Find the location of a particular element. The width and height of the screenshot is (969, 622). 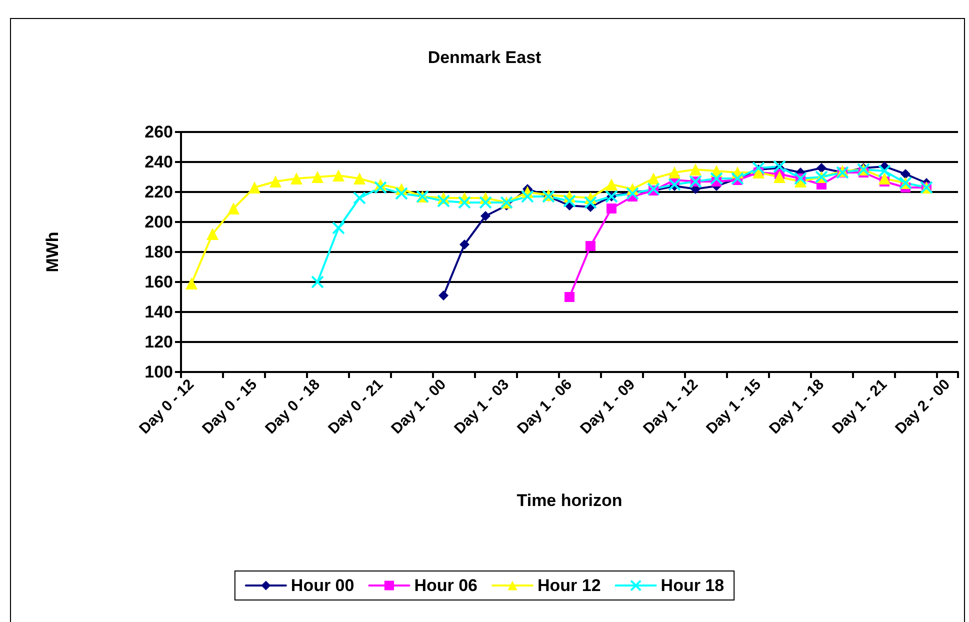

x-tick-label: Day 2 - 00 is located at coordinates (923, 407).